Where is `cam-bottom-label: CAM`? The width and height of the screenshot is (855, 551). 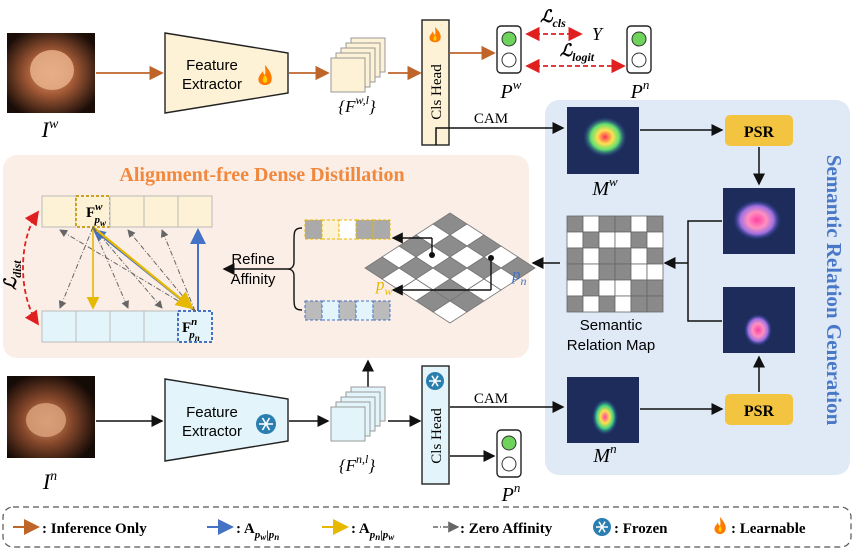
cam-bottom-label: CAM is located at coordinates (491, 399).